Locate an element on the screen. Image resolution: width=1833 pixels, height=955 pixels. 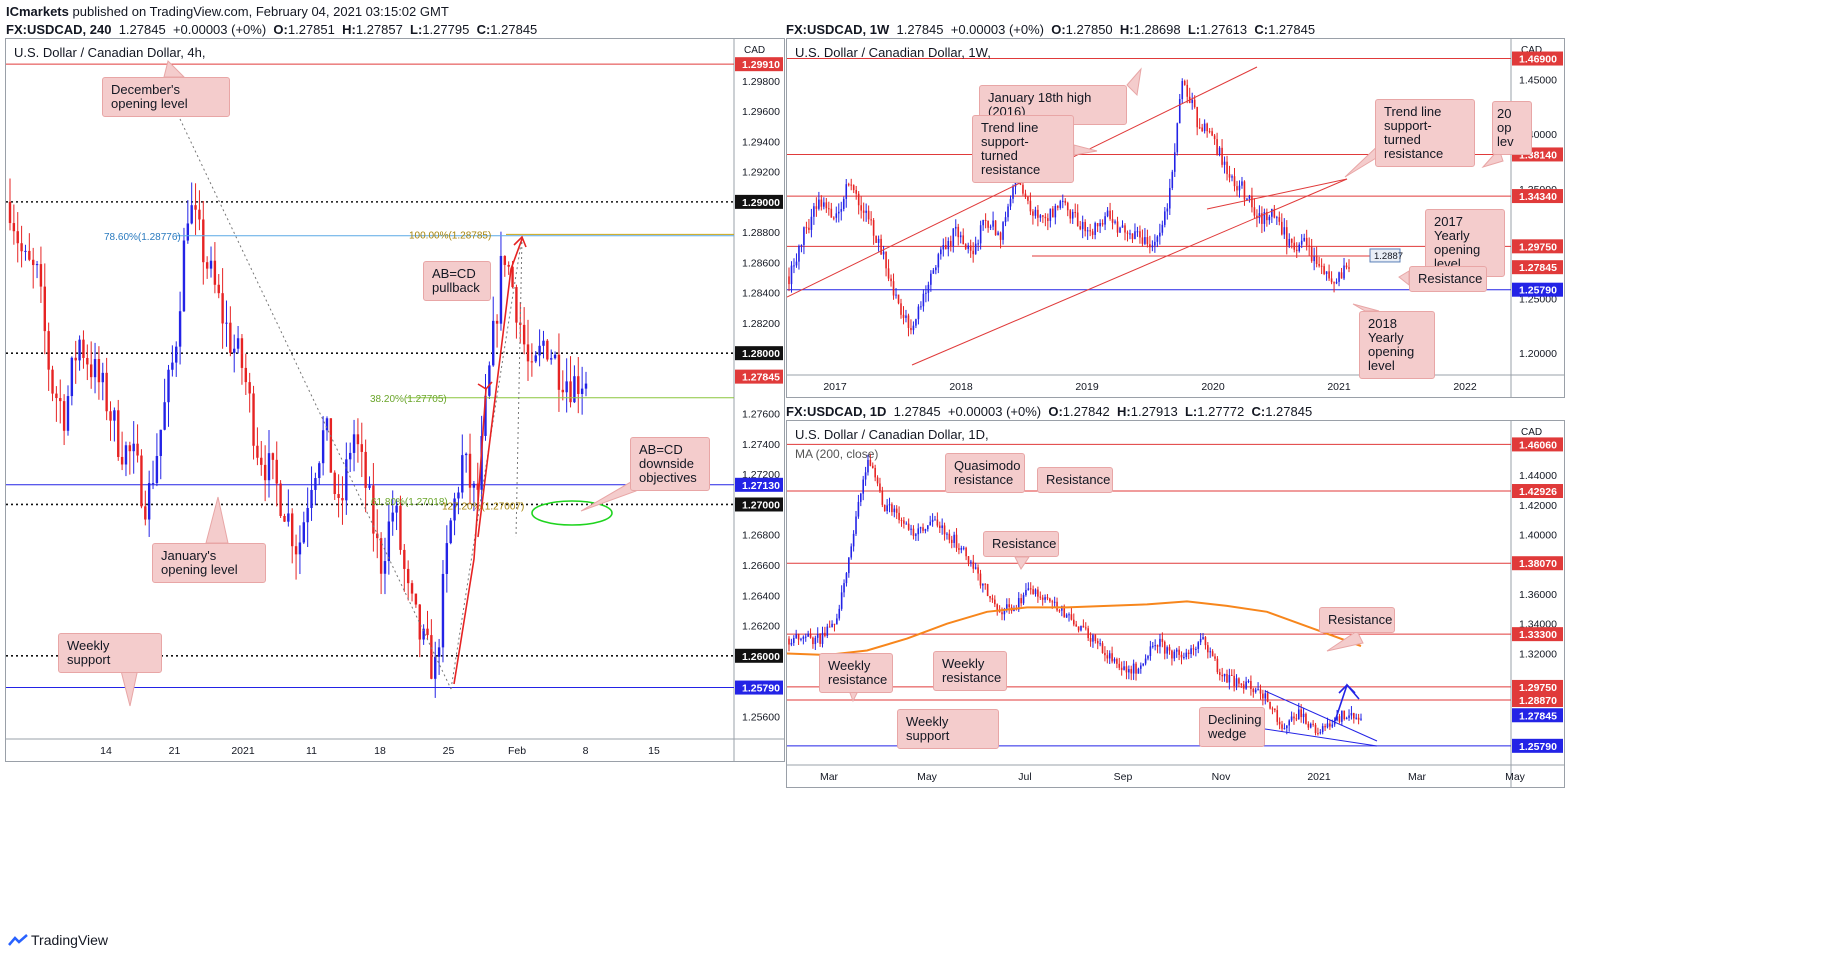
price-label: 1.29750 is located at coordinates (1538, 247).